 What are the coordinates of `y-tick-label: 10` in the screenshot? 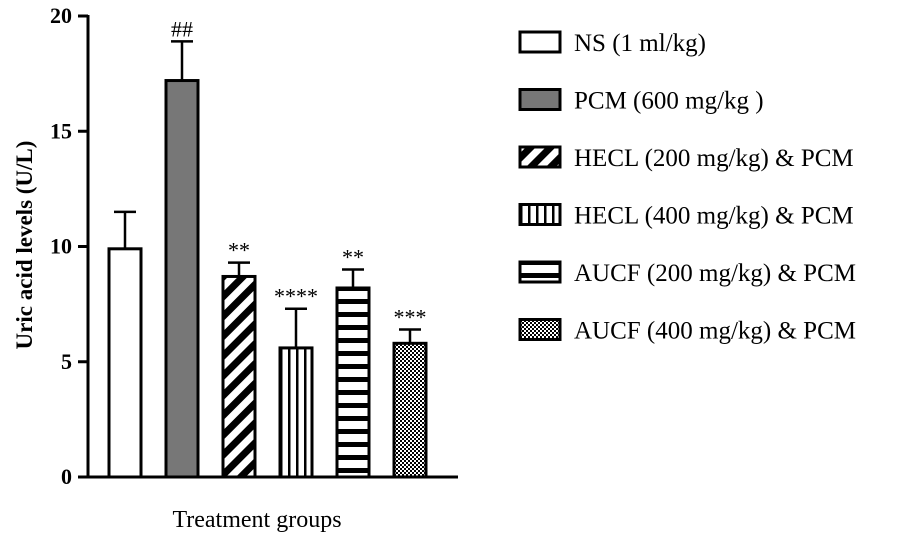 It's located at (61, 246).